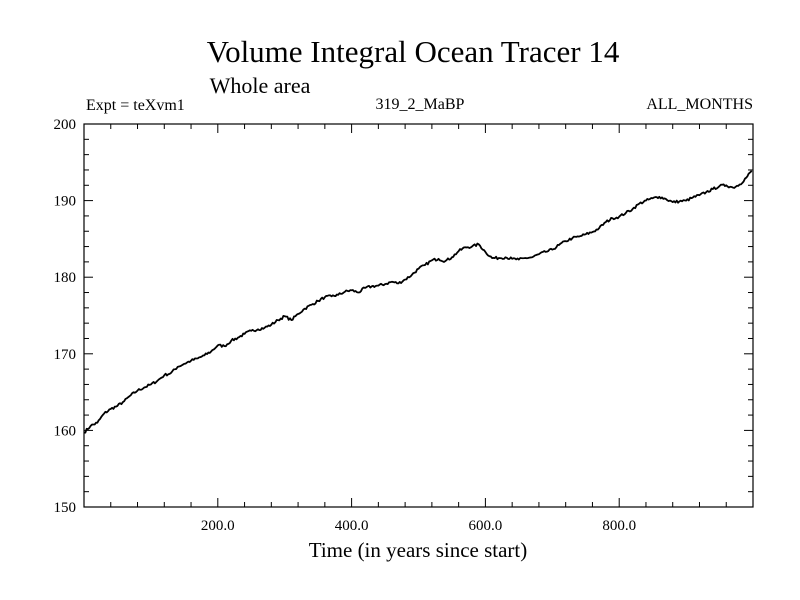 The width and height of the screenshot is (800, 600). Describe the element at coordinates (260, 85) in the screenshot. I see `chart-subtitle: Whole area` at that location.